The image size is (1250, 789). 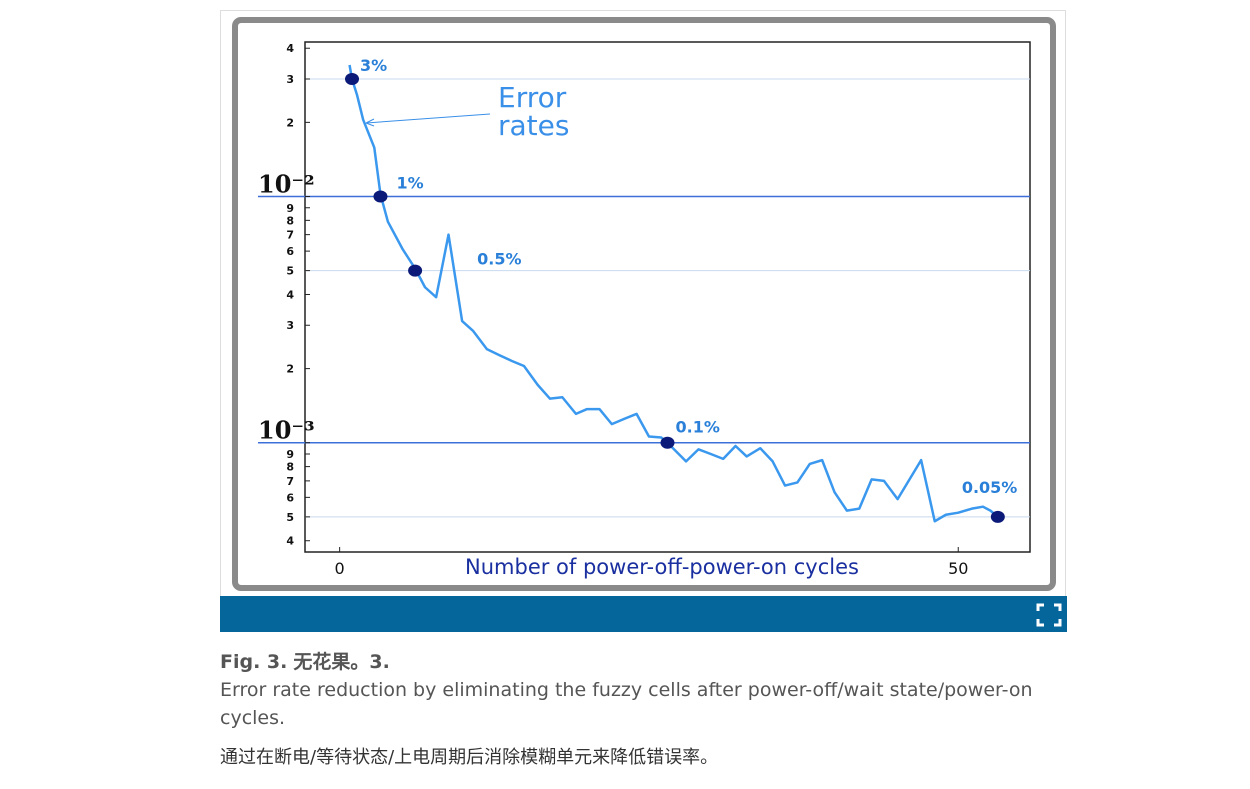 I want to click on marker-label: 0.1%, so click(x=698, y=427).